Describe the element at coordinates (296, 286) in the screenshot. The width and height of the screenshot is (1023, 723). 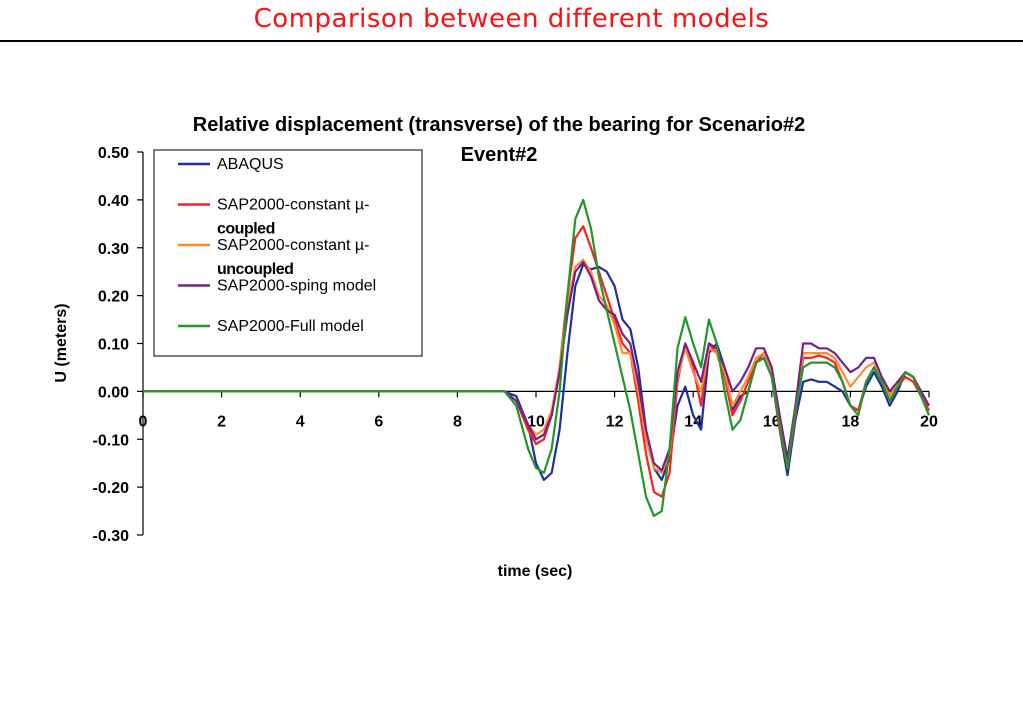
I see `legend-label-3: SAP2000-sping model` at that location.